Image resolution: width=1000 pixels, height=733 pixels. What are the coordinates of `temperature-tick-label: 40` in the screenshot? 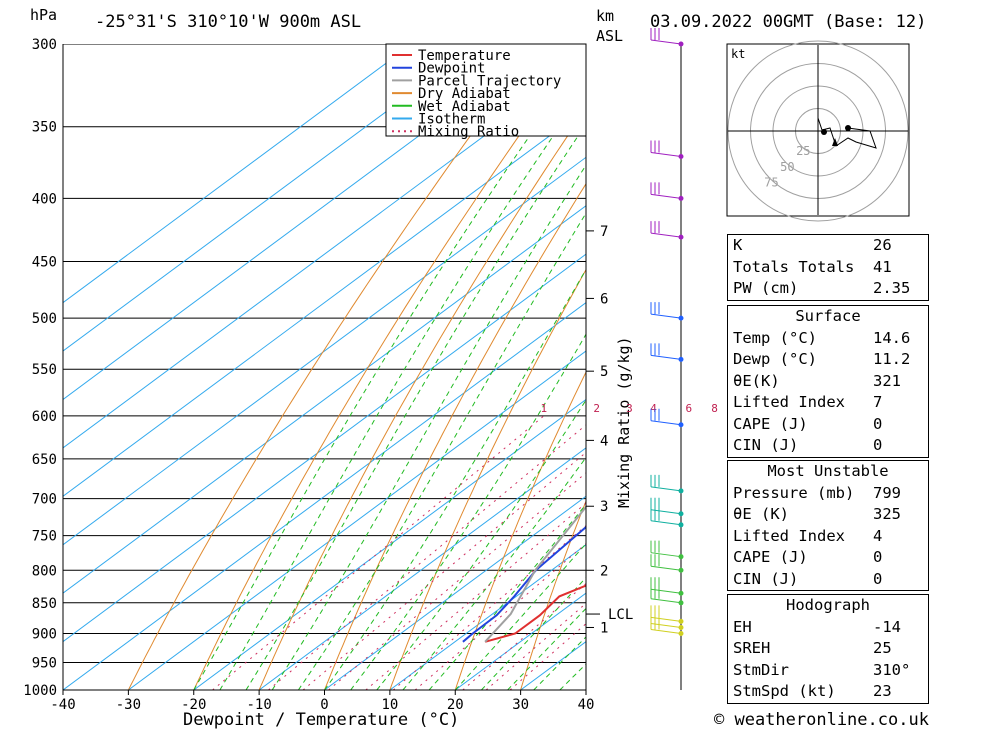 It's located at (586, 705).